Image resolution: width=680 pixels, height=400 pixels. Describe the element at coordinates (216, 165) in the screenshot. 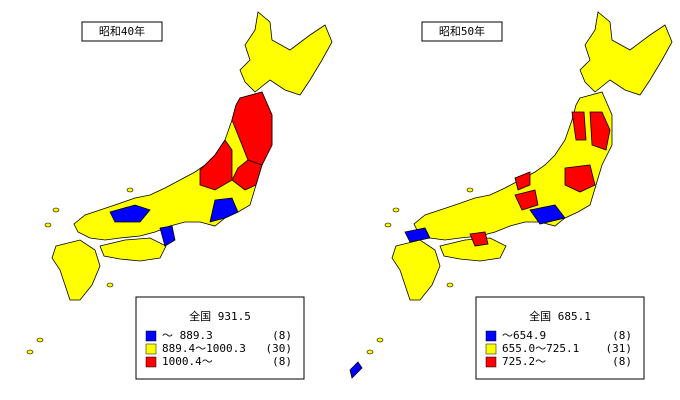

I see `hokuriku` at that location.